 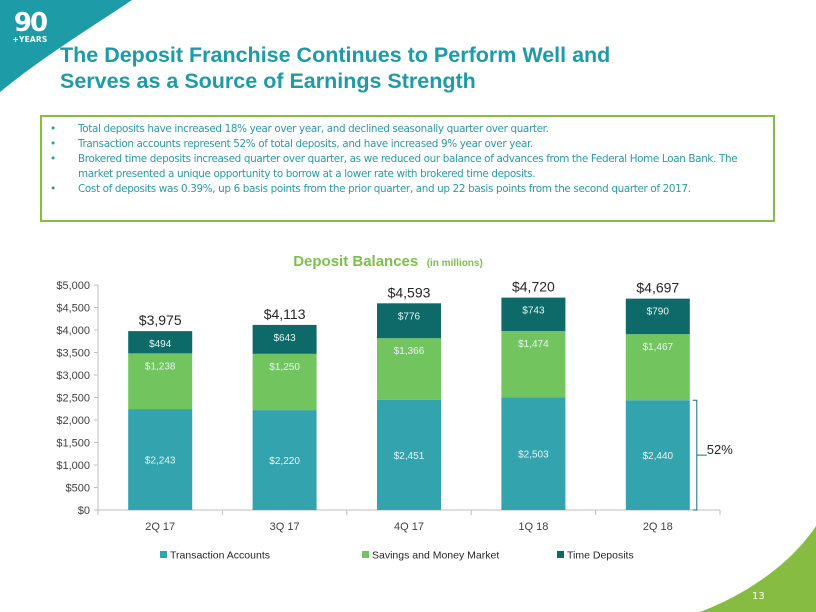 I want to click on bar-value-label: $1,467, so click(x=658, y=347).